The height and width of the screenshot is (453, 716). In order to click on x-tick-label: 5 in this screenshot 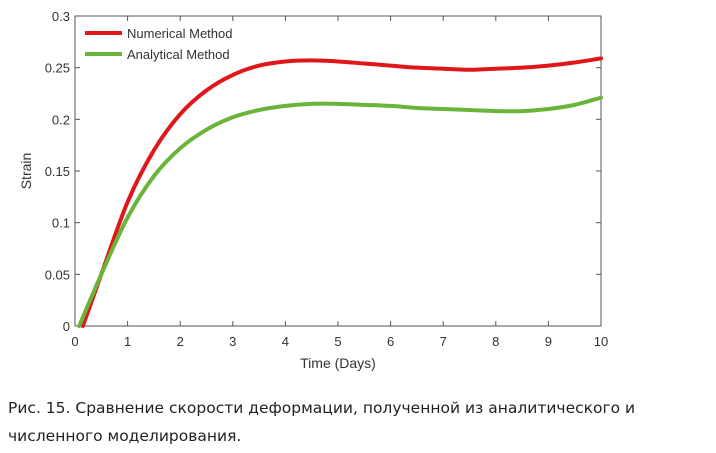, I will do `click(337, 341)`.